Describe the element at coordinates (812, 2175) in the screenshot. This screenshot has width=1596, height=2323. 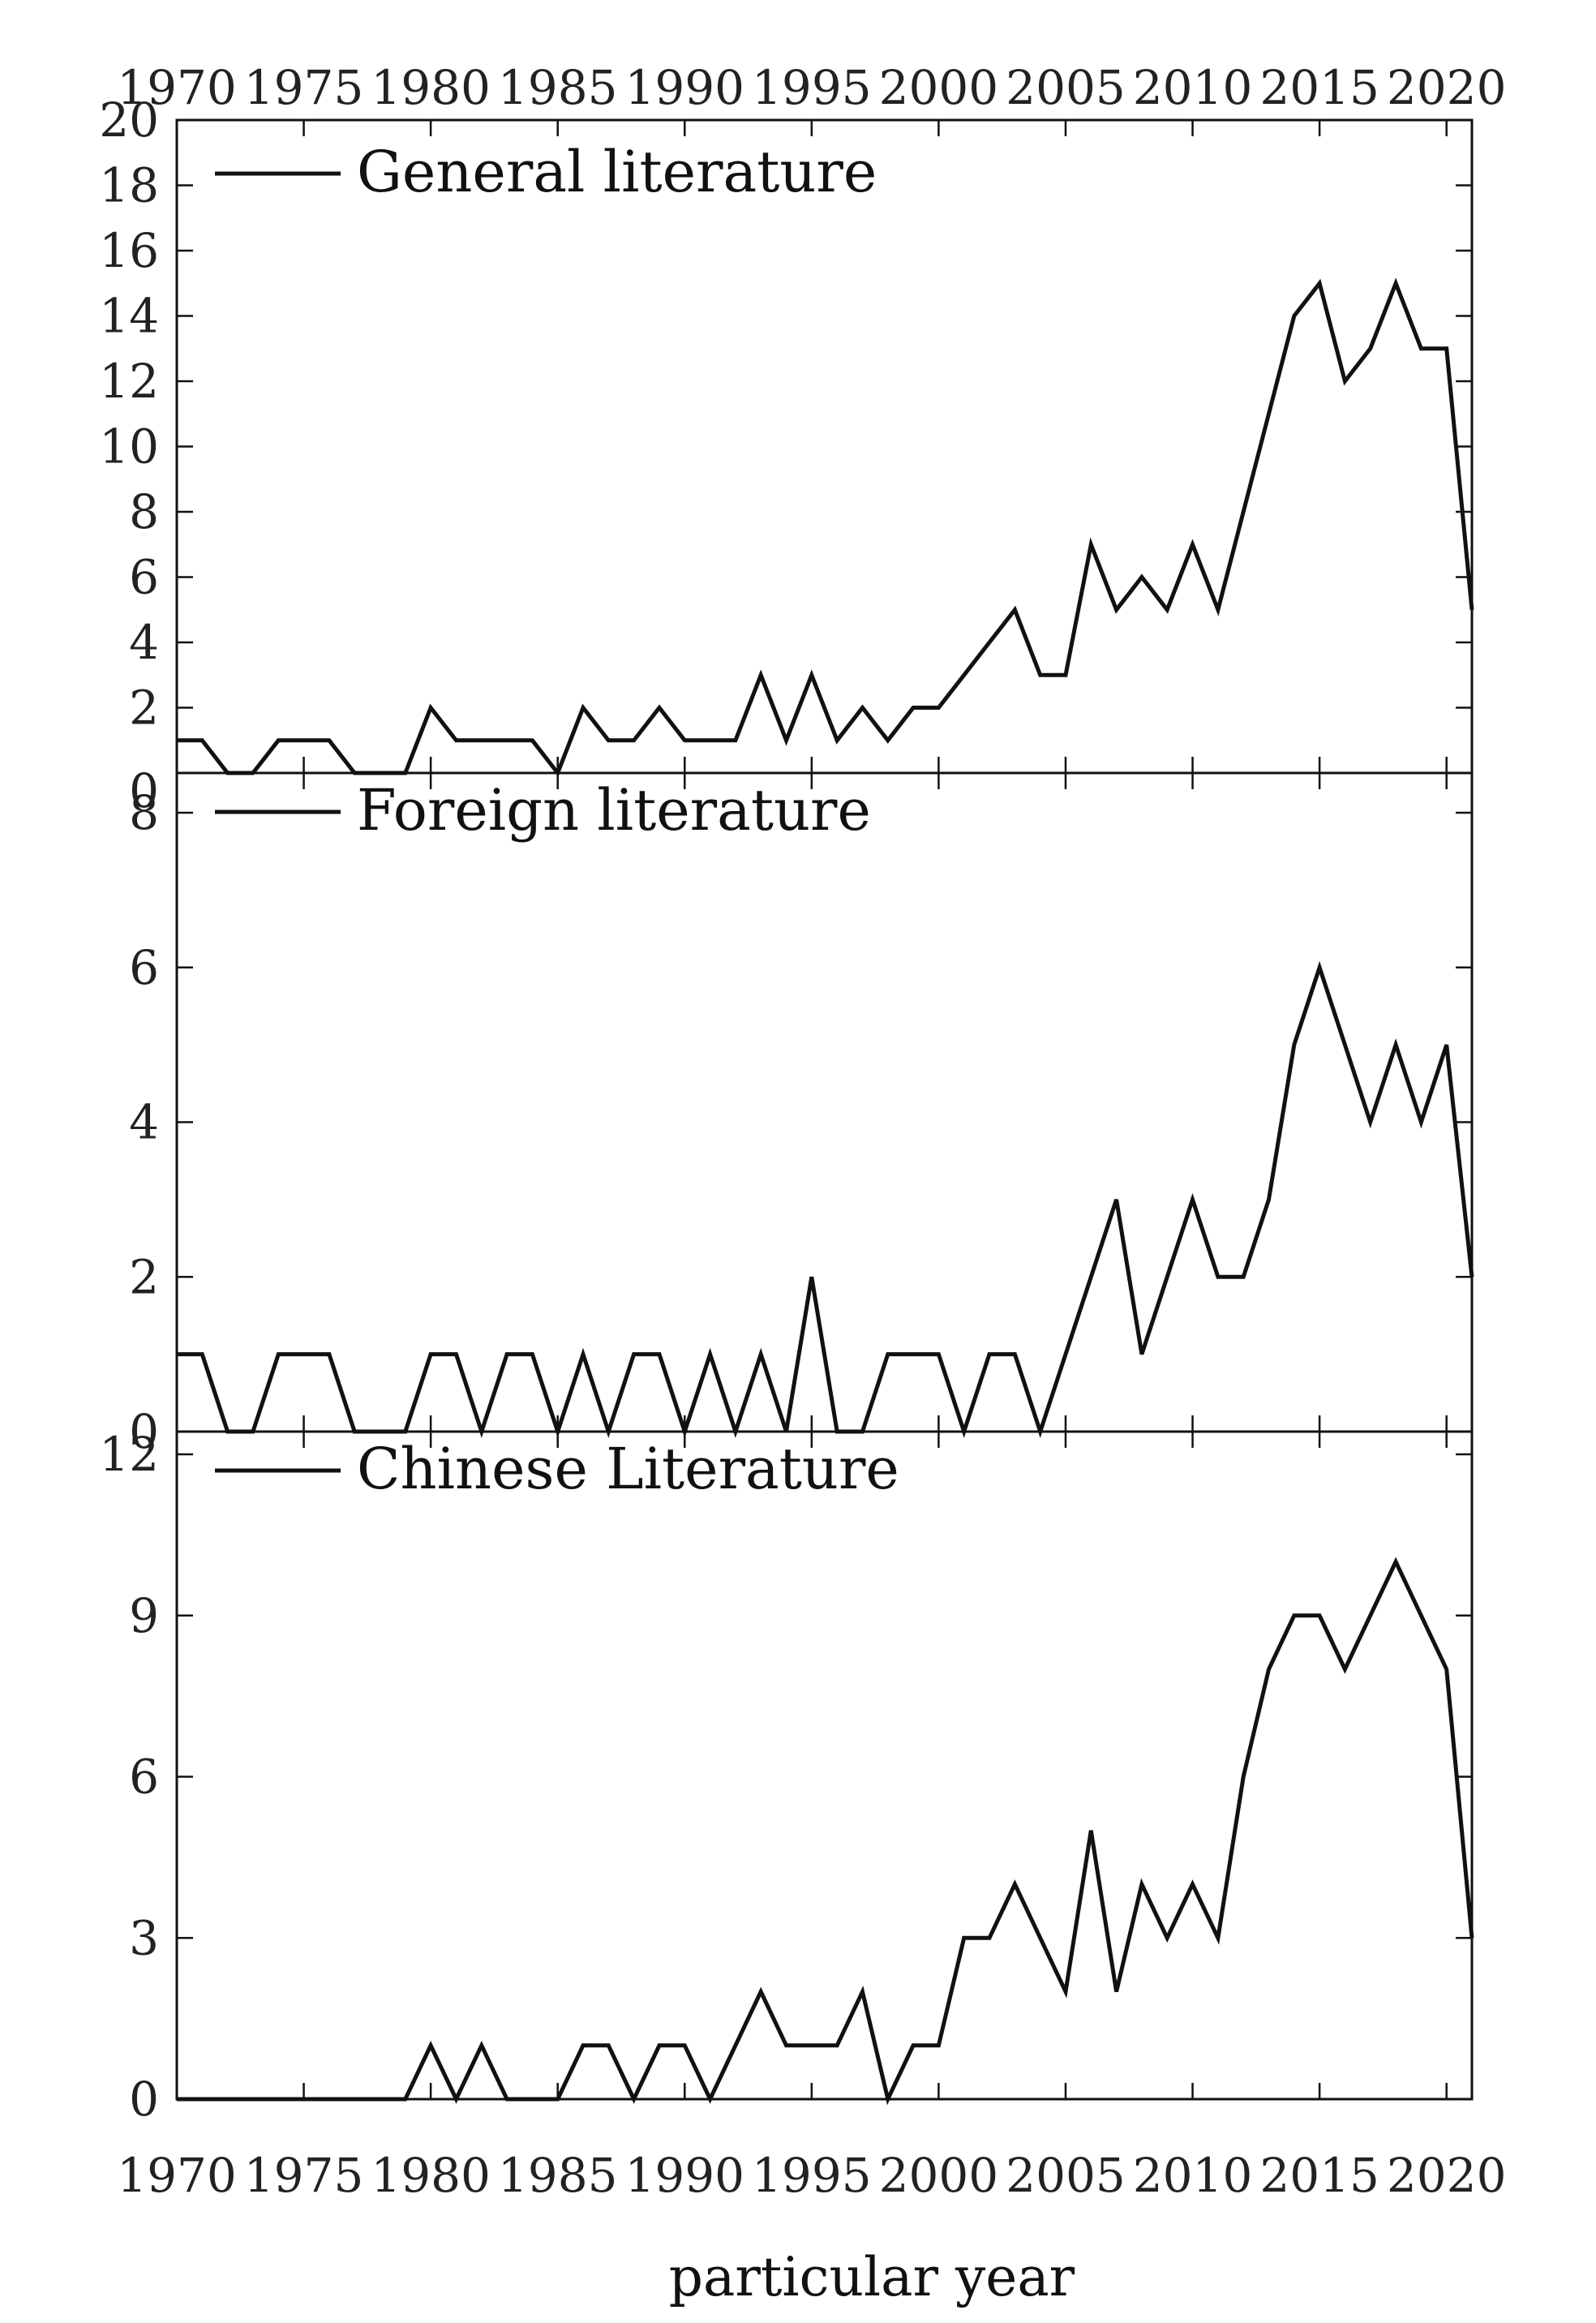
I see `x-tick-label-bottom: 1995` at that location.